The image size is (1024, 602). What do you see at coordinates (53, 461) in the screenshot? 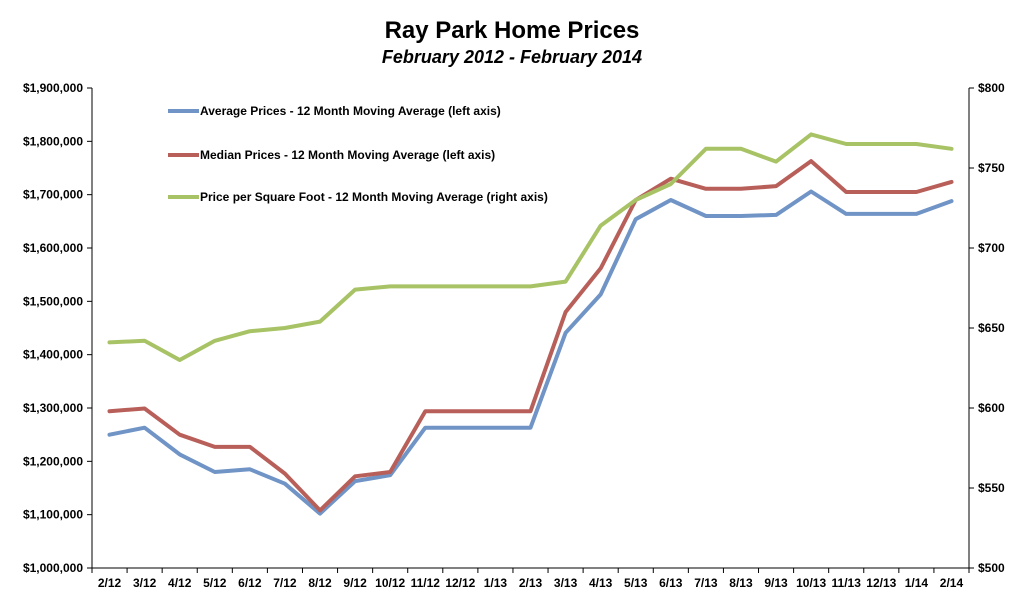
I see `left-tick-label: $1,200,000` at bounding box center [53, 461].